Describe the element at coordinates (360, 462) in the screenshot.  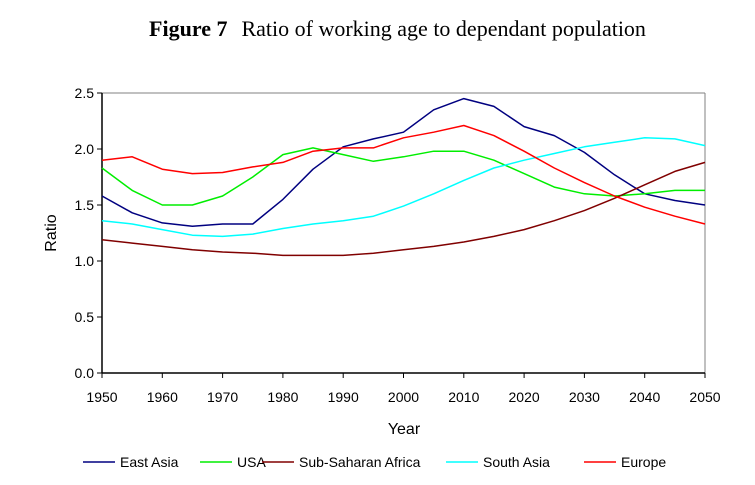
I see `legend-label: Sub-Saharan Africa` at that location.